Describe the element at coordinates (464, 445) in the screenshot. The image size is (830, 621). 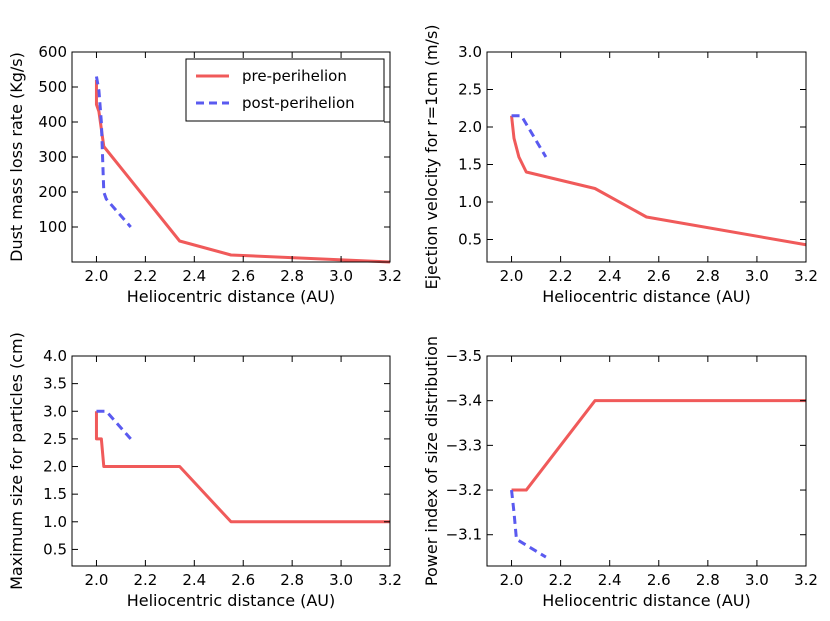
I see `y-tick-label: −3.3` at that location.